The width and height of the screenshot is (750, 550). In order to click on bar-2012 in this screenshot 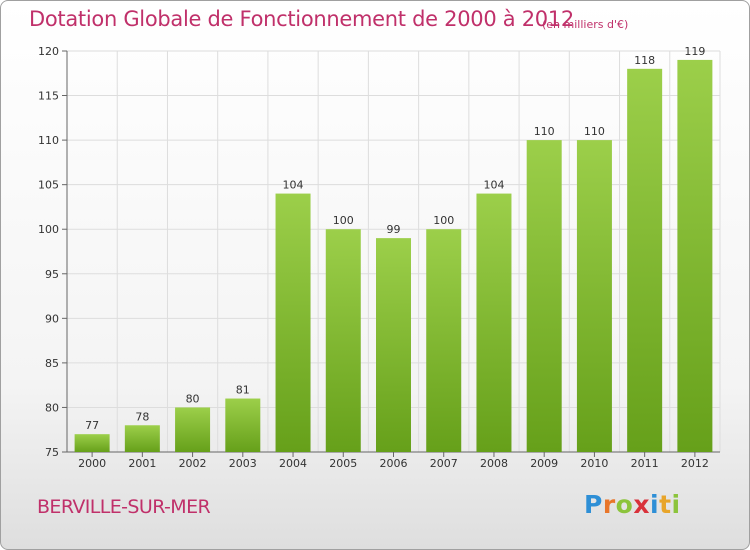, I will do `click(695, 256)`.